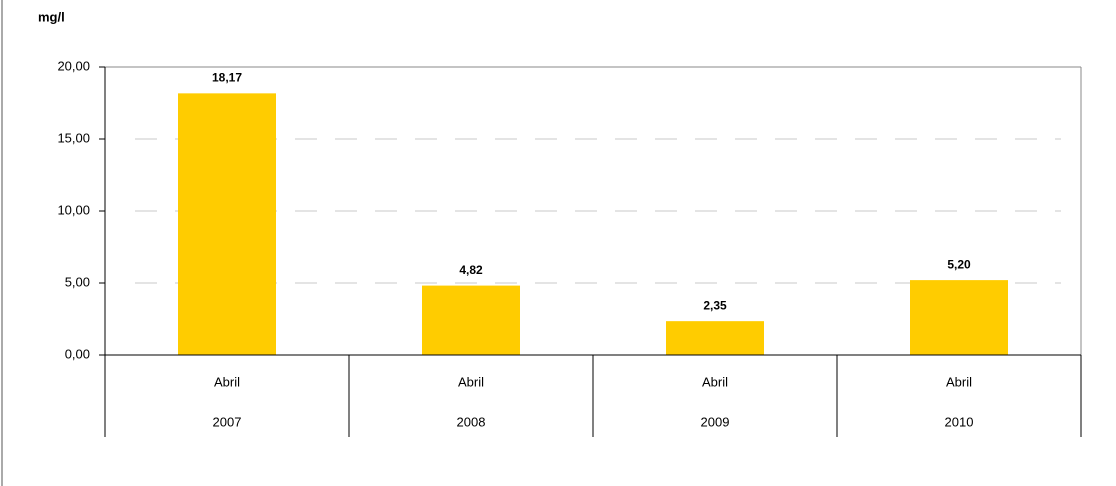  Describe the element at coordinates (73, 137) in the screenshot. I see `y-tick-label: 15,00` at that location.